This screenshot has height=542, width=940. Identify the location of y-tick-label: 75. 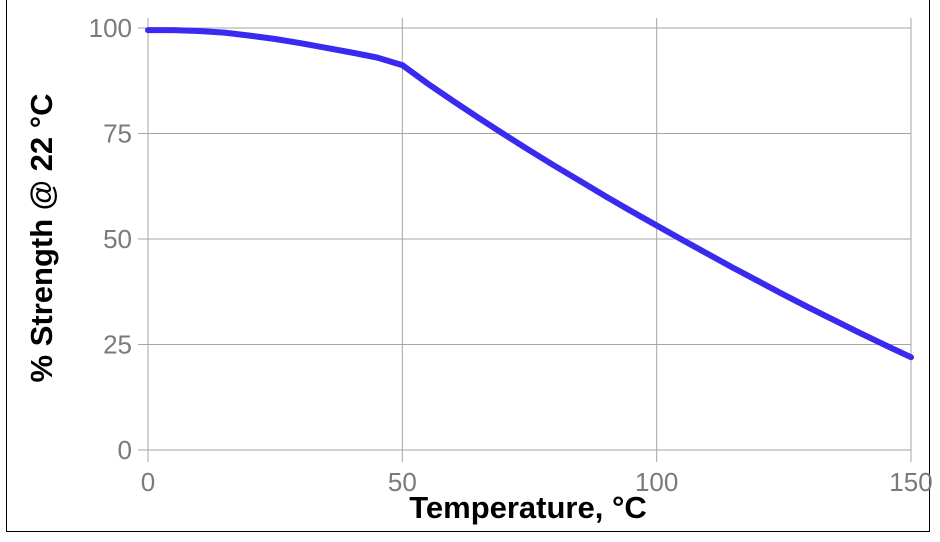
(117, 134).